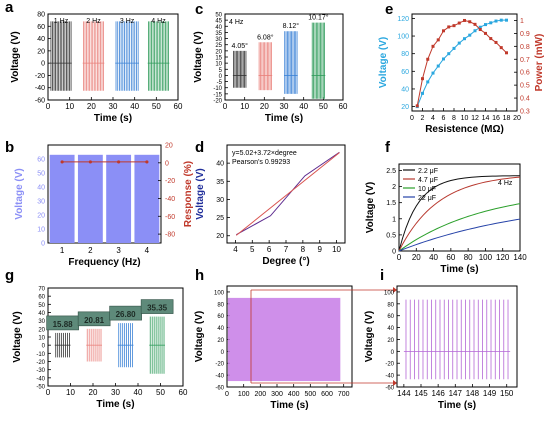  What do you see at coordinates (41, 15) in the screenshot?
I see `y-tick-label: 80` at bounding box center [41, 15].